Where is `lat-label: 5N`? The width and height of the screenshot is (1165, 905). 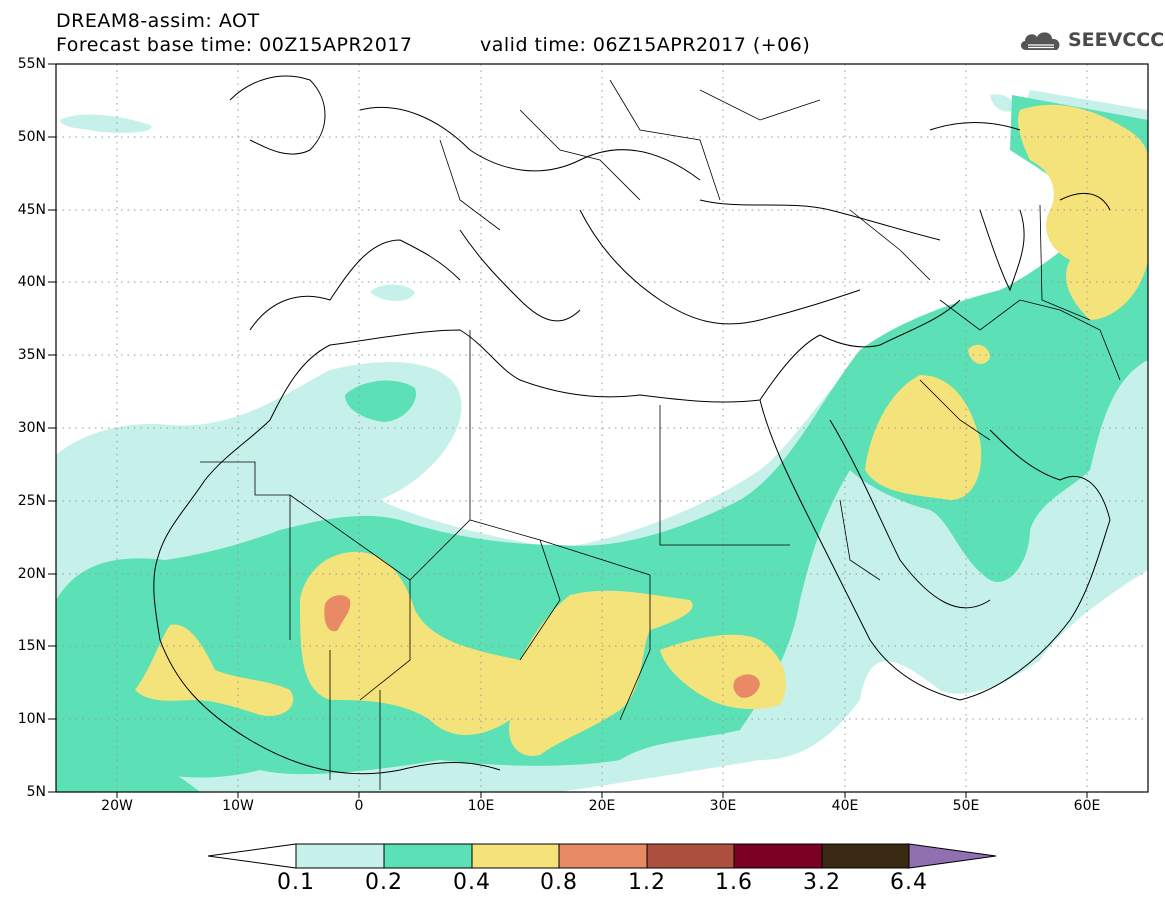 lat-label: 5N is located at coordinates (36, 792).